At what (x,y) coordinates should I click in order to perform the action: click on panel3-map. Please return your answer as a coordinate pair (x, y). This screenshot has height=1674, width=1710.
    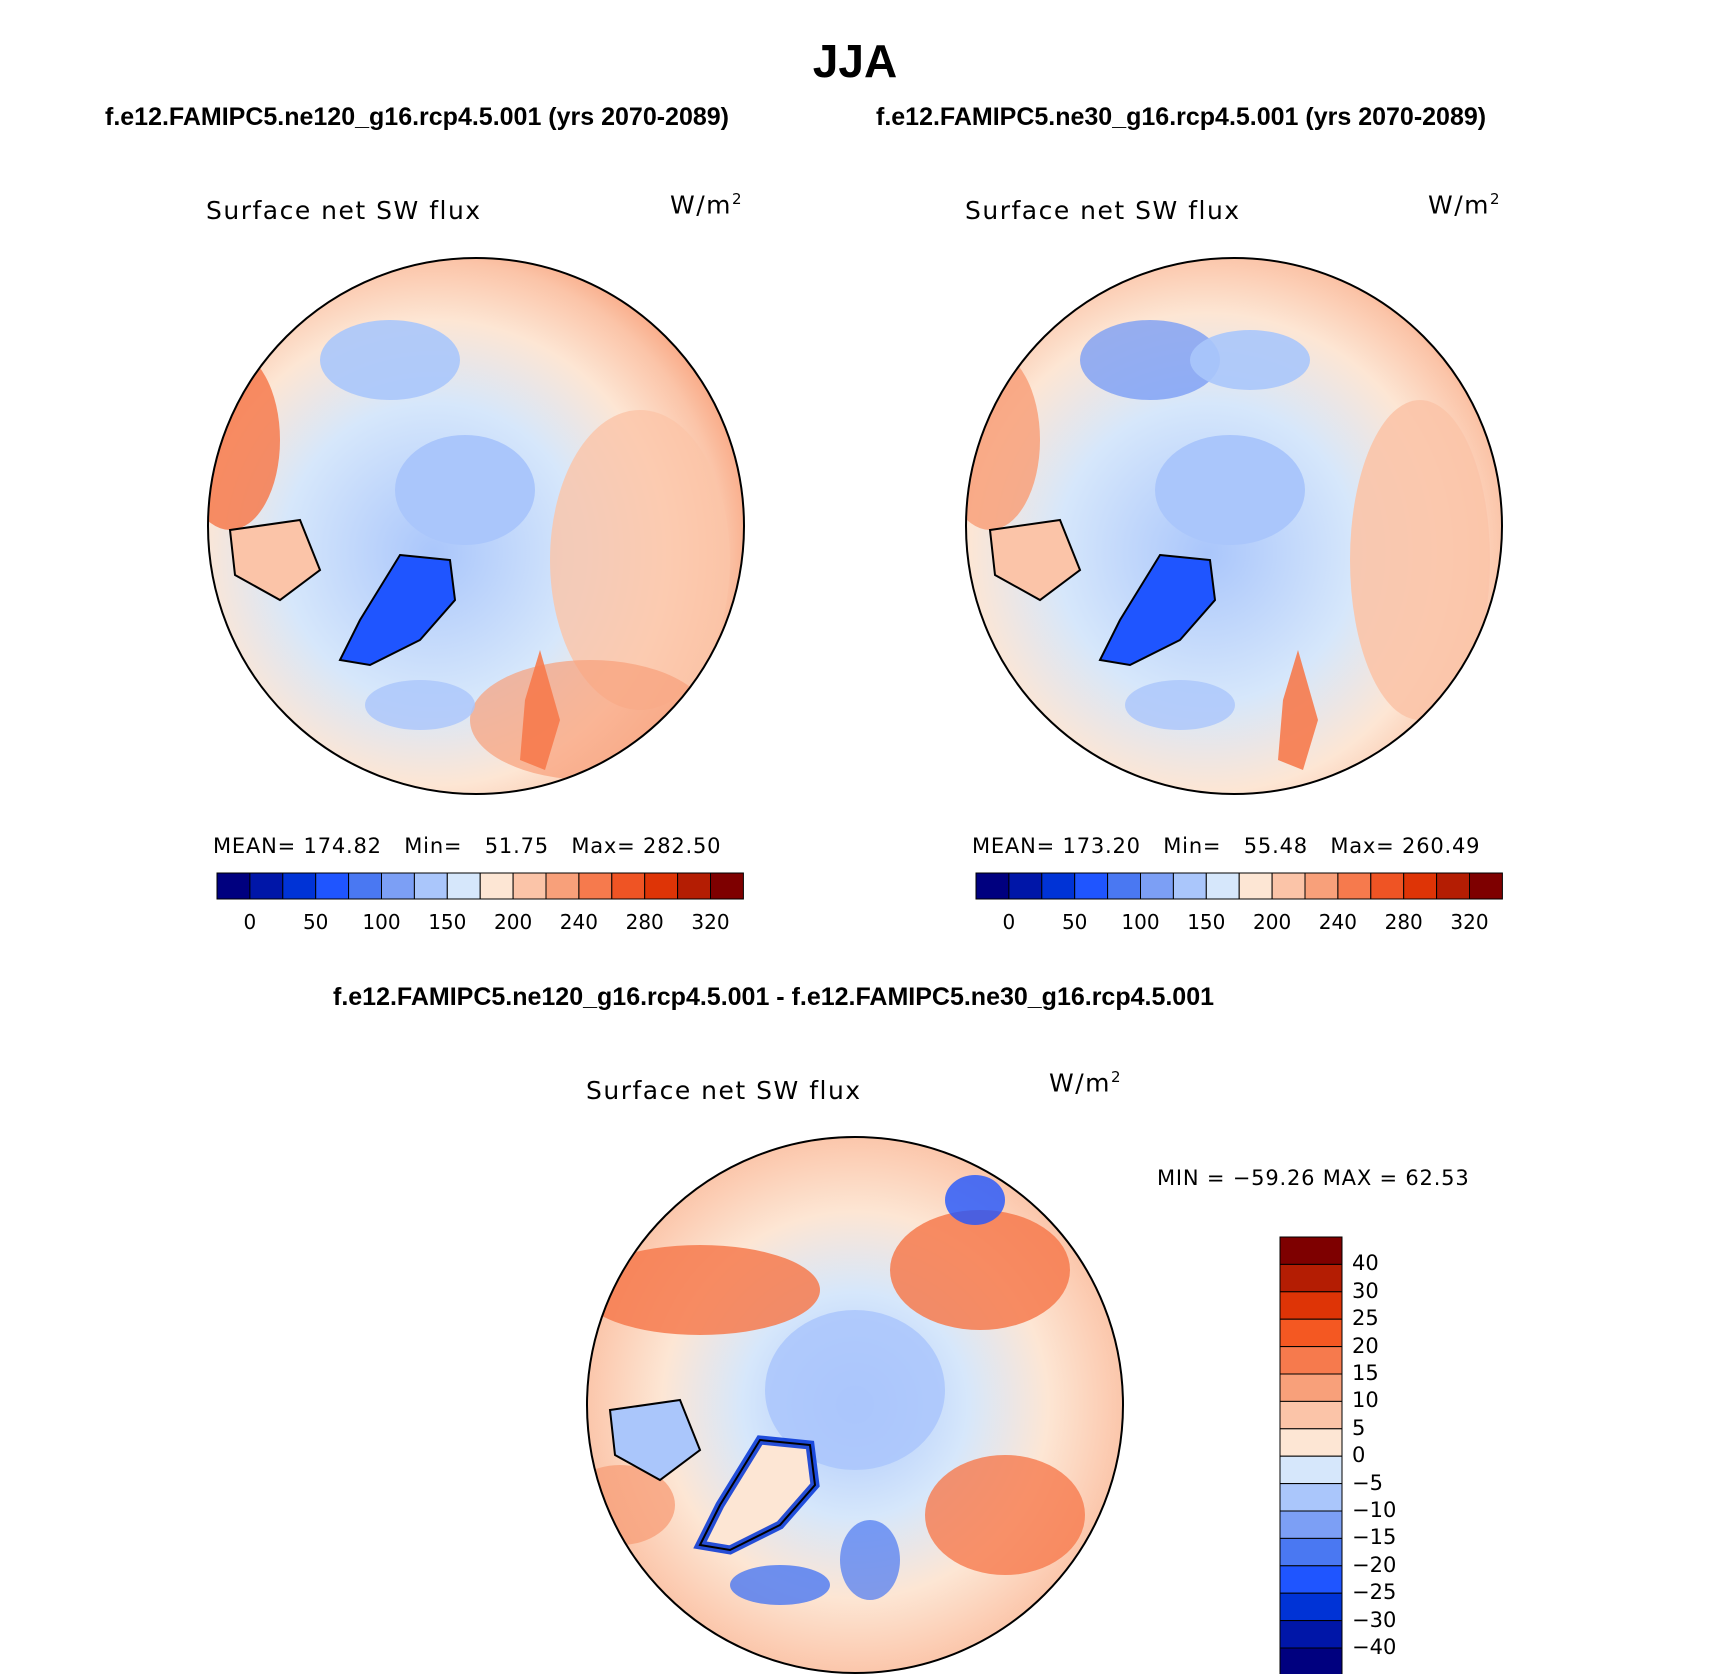
    Looking at the image, I should click on (855, 1405).